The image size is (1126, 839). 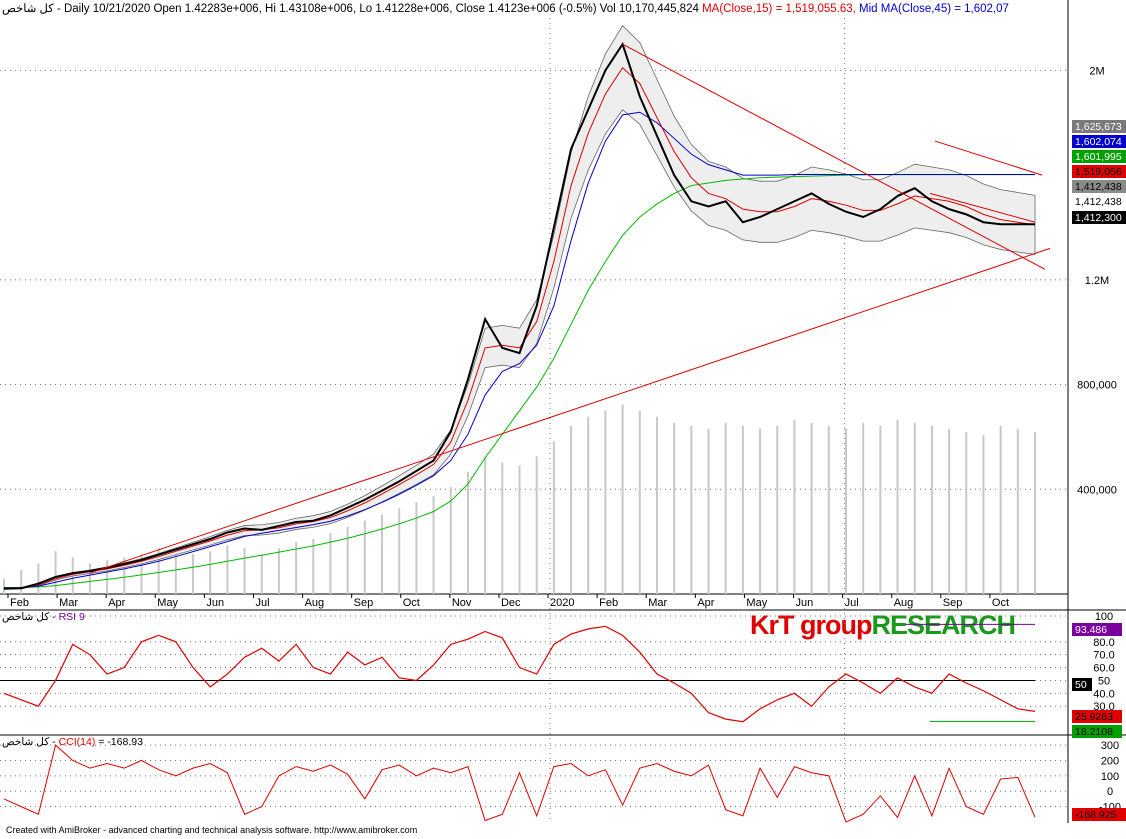 I want to click on rsi-y-tick-label: 80.0, so click(x=1103, y=643).